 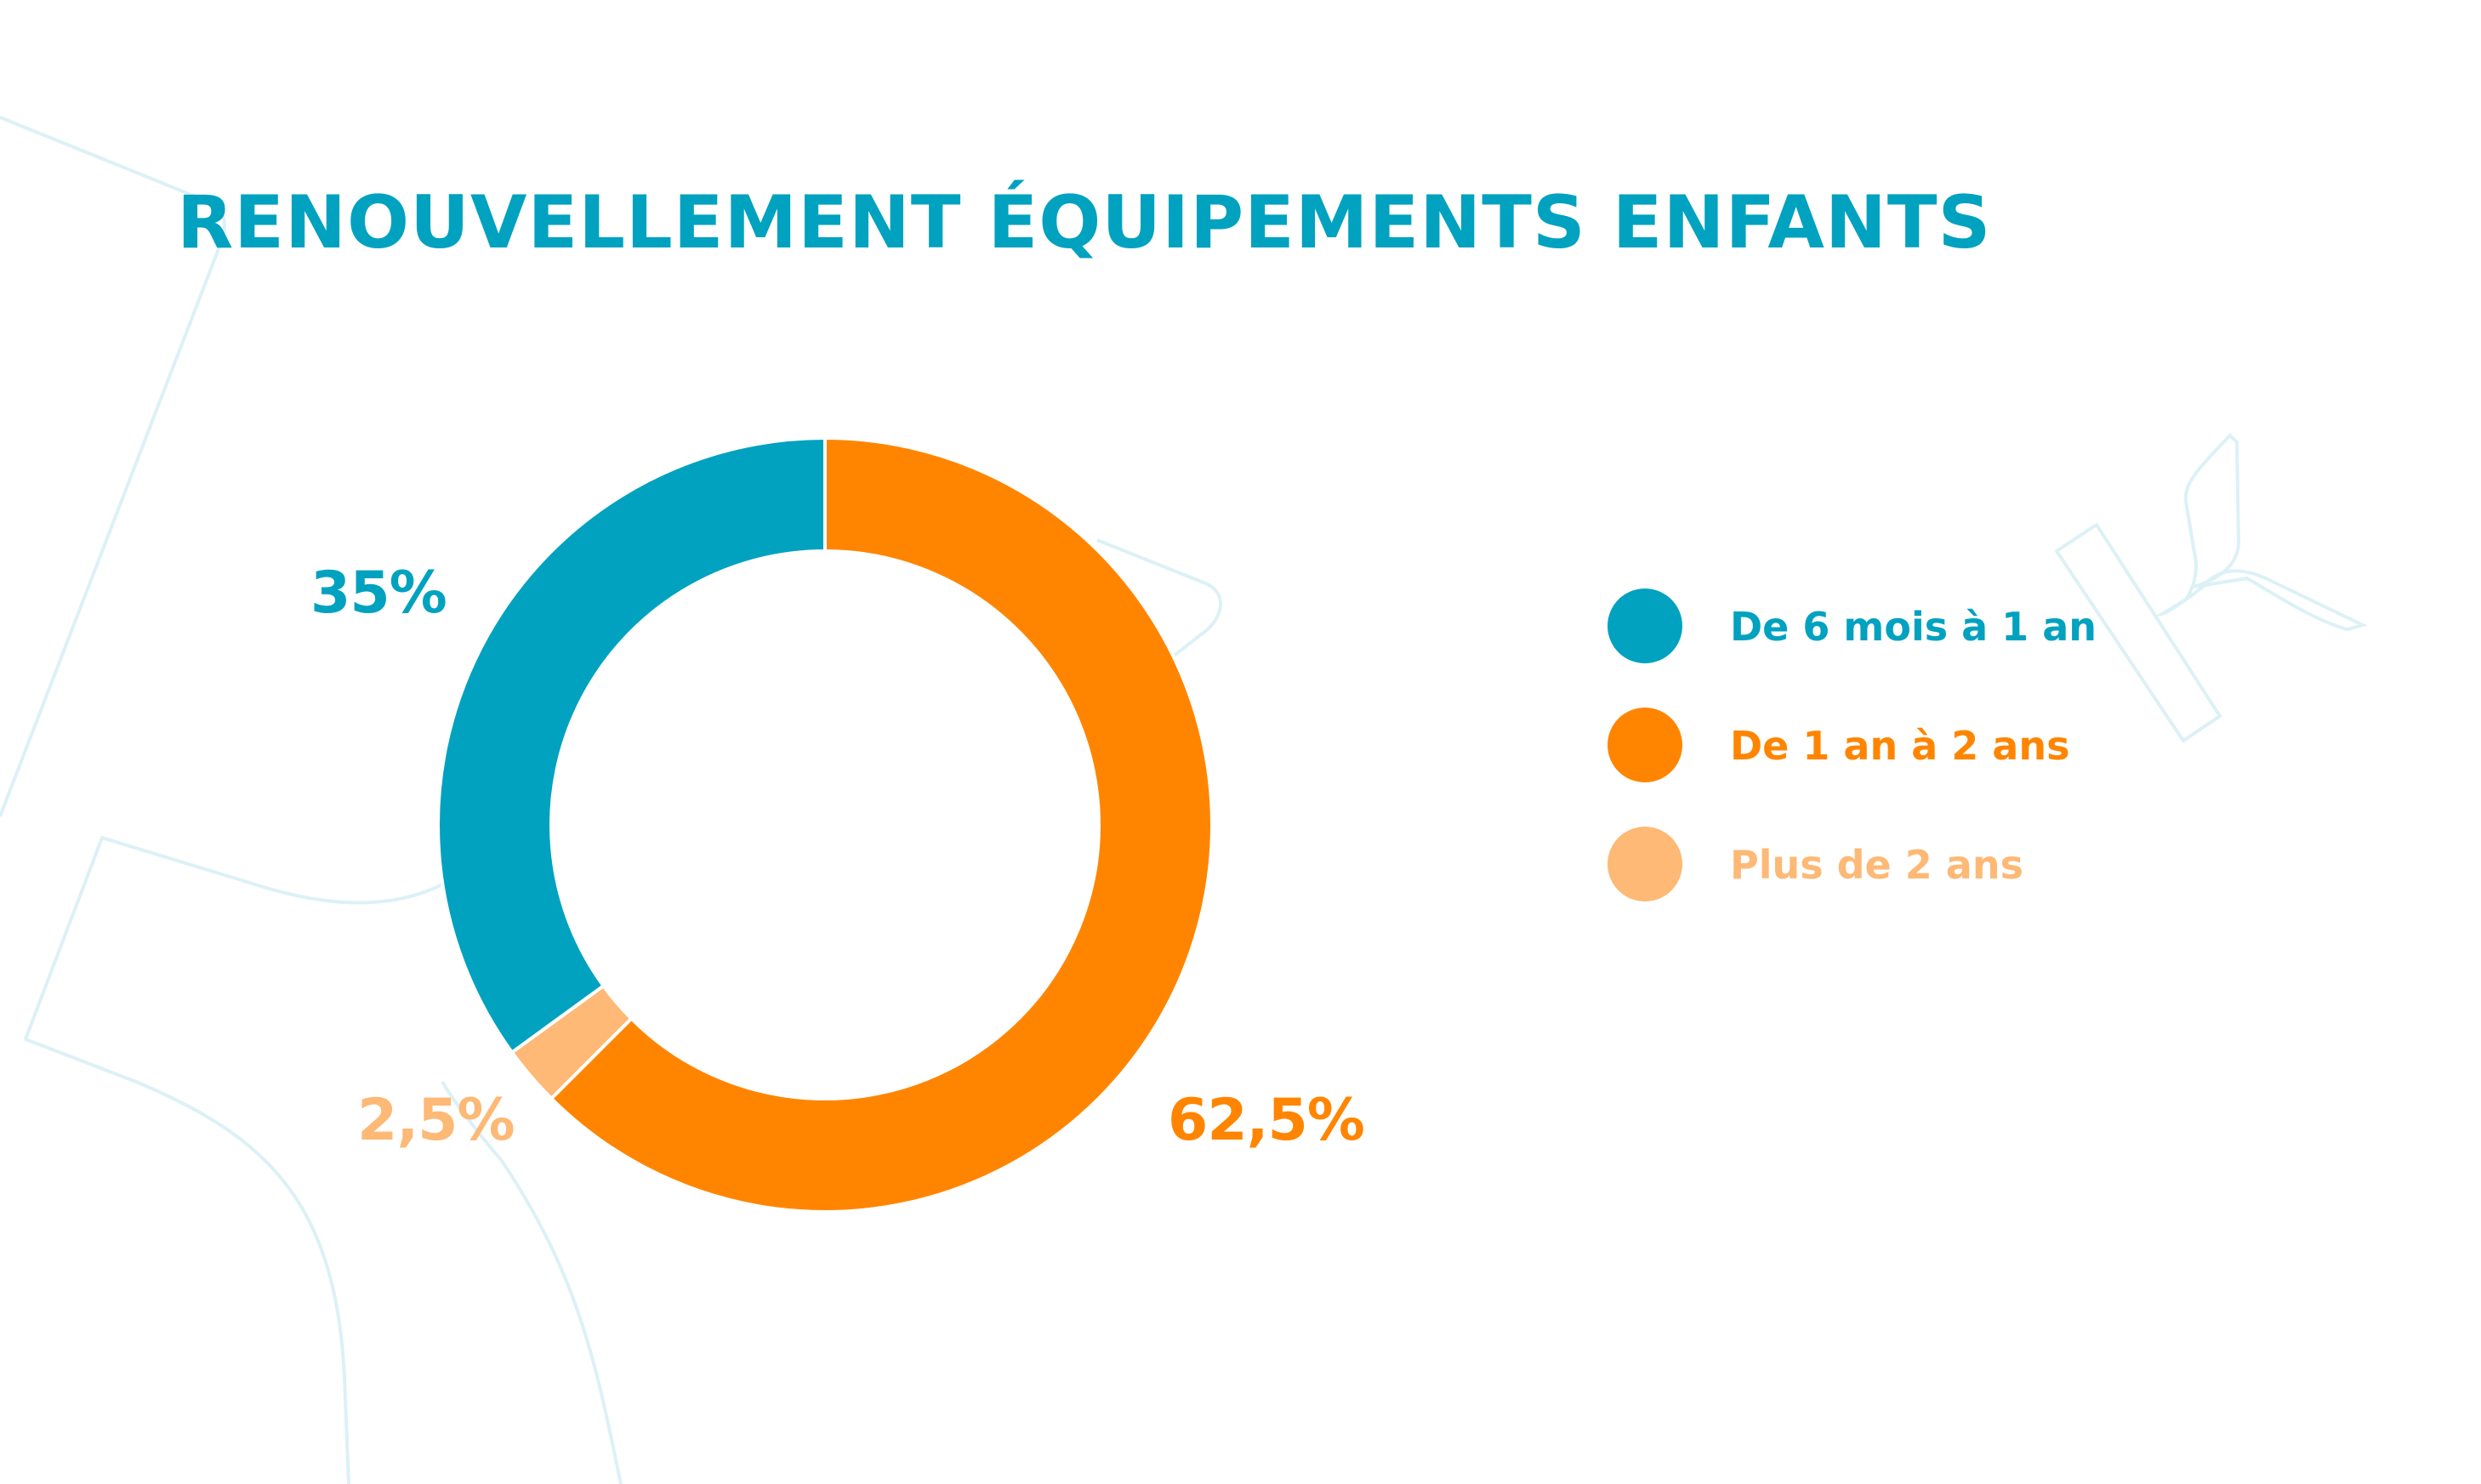 I want to click on legend-label: De 1 an à 2 ans, so click(x=1900, y=746).